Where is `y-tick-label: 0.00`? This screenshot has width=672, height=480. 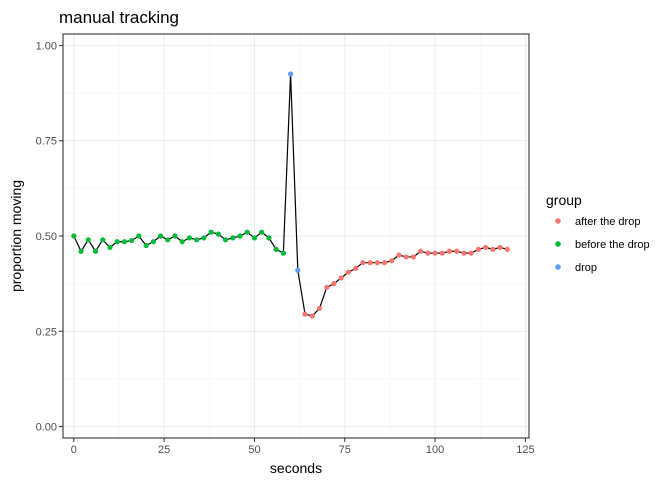 y-tick-label: 0.00 is located at coordinates (46, 428).